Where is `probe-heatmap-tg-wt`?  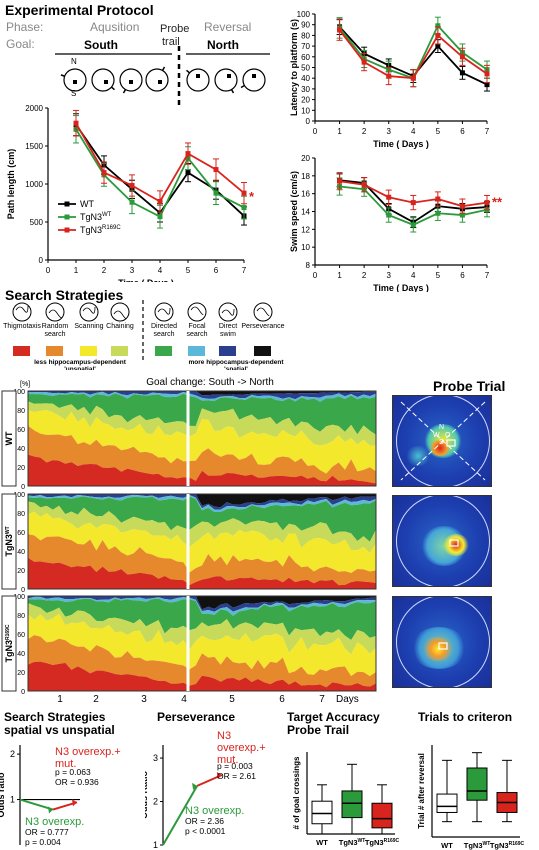 probe-heatmap-tg-wt is located at coordinates (442, 541).